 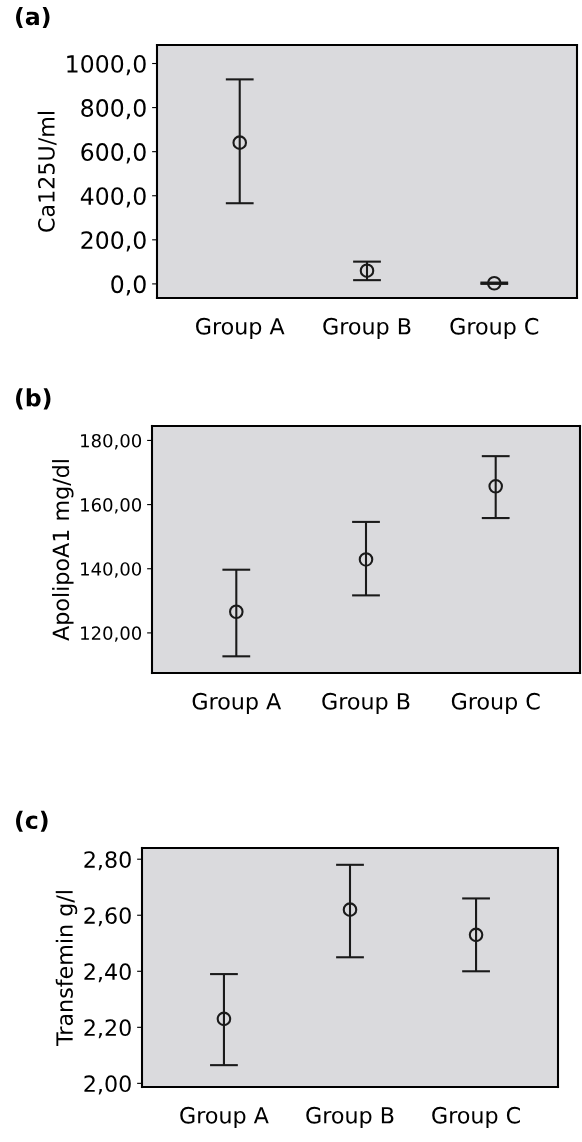 What do you see at coordinates (106, 65) in the screenshot?
I see `y-tick-label: 1000,0` at bounding box center [106, 65].